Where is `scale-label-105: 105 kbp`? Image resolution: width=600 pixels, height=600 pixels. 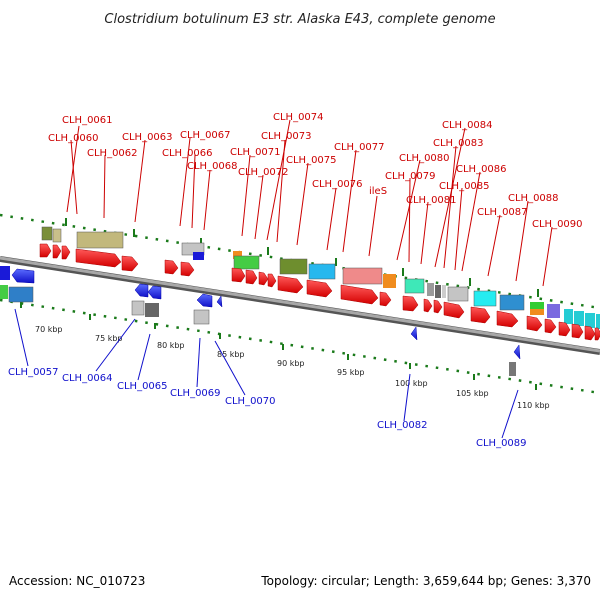 scale-label-105: 105 kbp is located at coordinates (472, 393).